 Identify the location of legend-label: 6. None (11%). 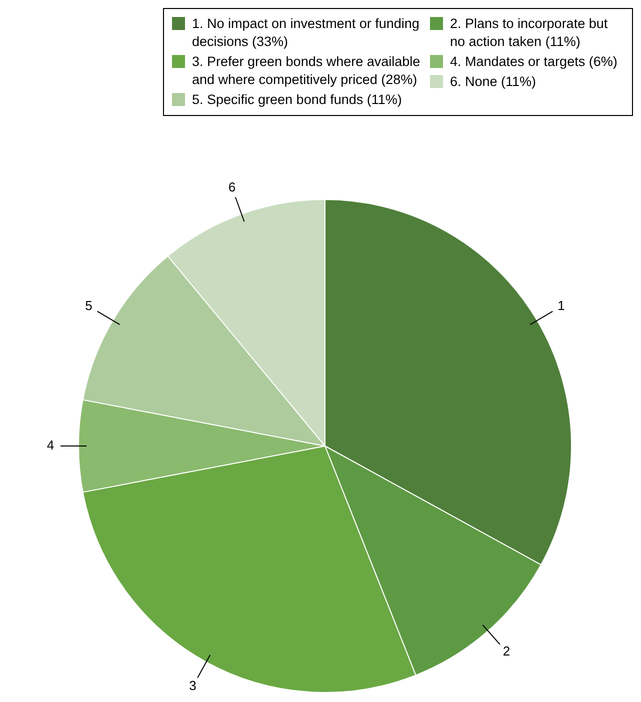
(493, 82).